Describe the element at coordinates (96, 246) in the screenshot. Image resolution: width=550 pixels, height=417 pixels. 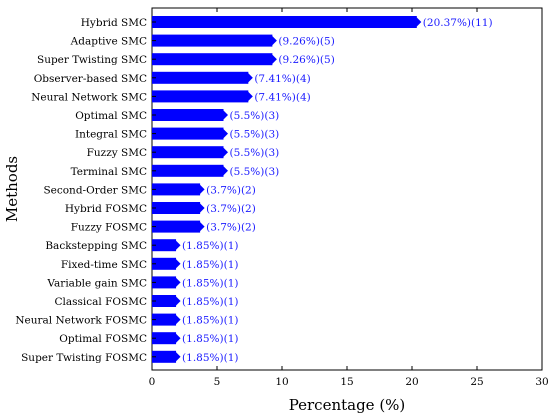
I see `category-label: Backstepping SMC` at that location.